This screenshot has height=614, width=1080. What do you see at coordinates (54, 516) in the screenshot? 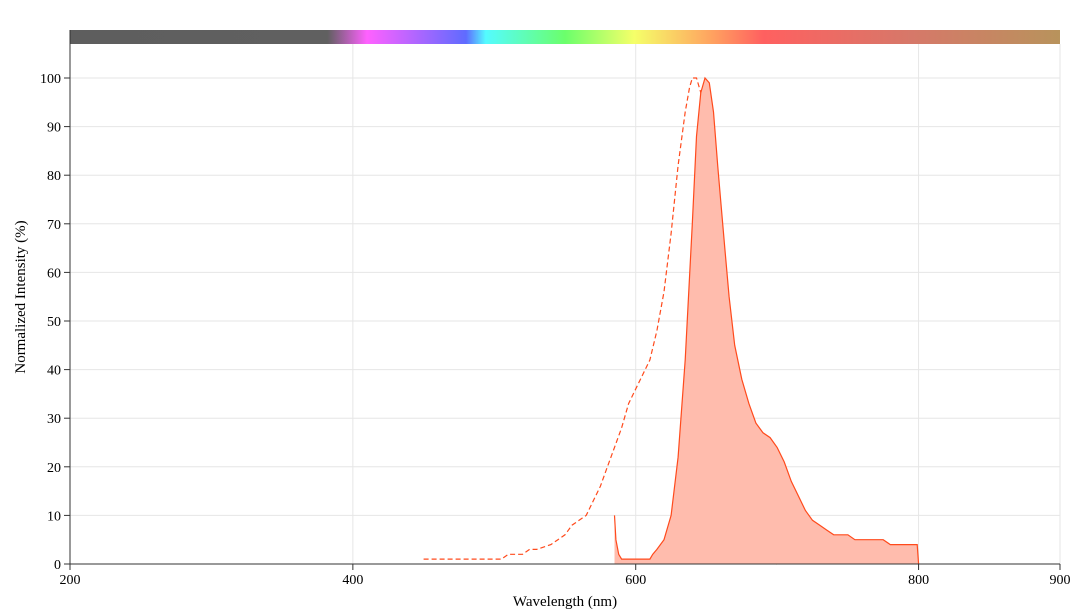
I see `y-tick-label: 10` at bounding box center [54, 516].